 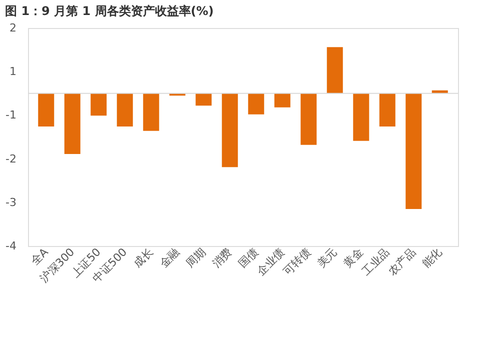 What do you see at coordinates (143, 258) in the screenshot?
I see `x-tick-label: 成长` at bounding box center [143, 258].